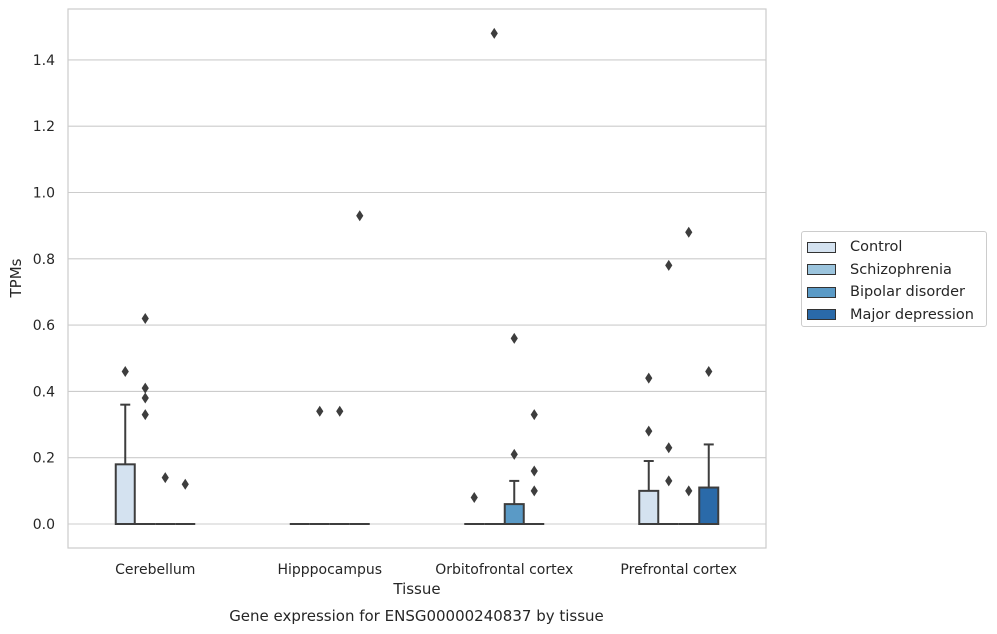  I want to click on x-tick-label: Hipppocampus, so click(329, 570).